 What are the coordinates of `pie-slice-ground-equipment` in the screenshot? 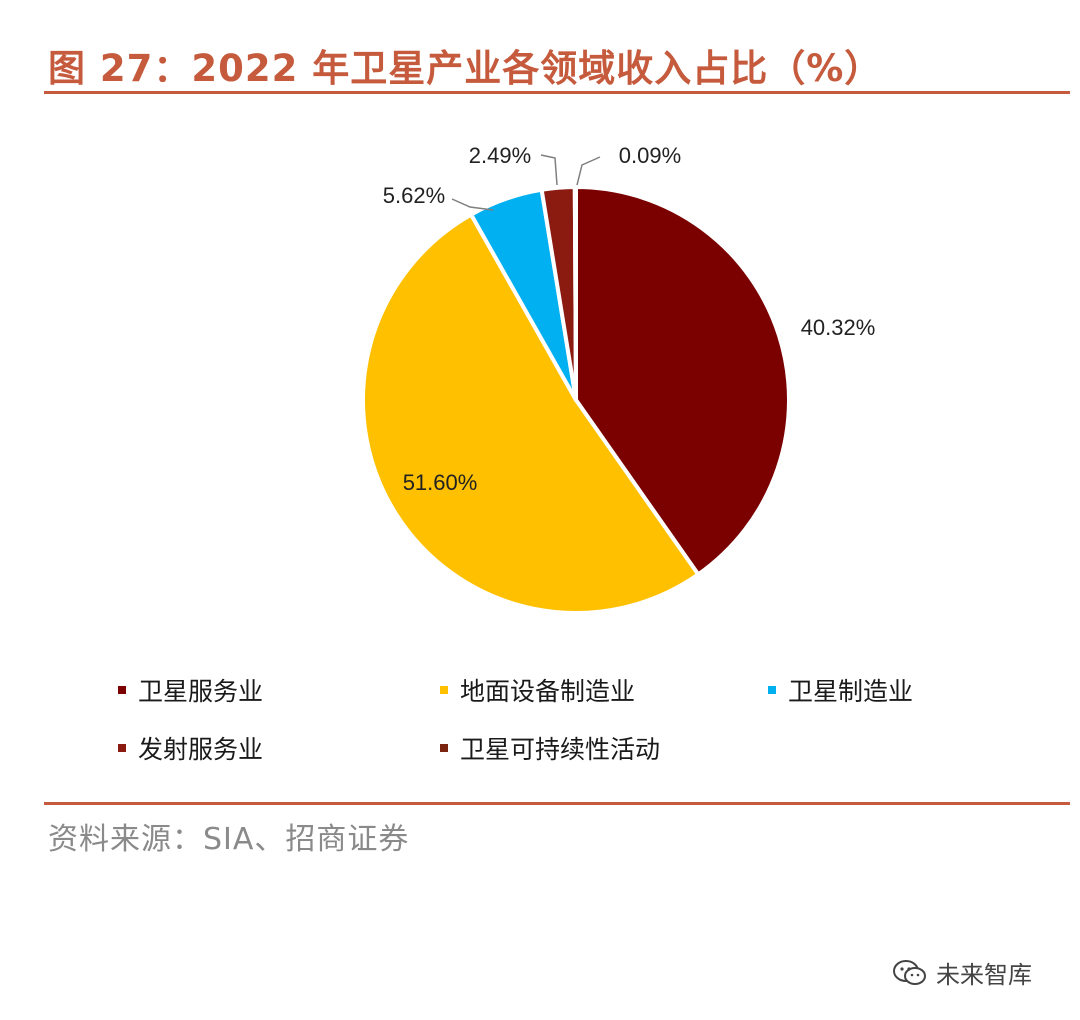 It's located at (531, 413).